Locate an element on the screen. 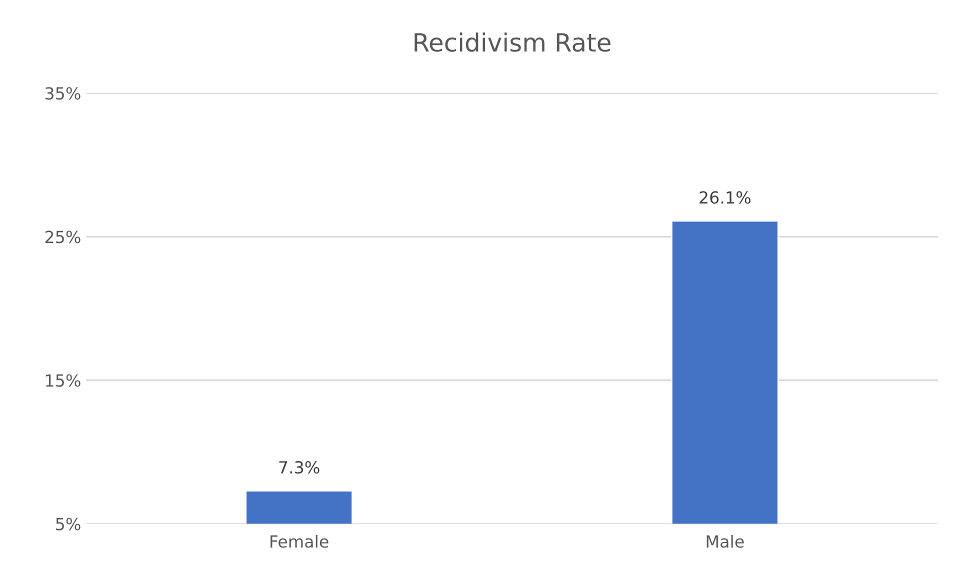 This screenshot has height=582, width=957. chart-title: Recidivism Rate is located at coordinates (512, 42).